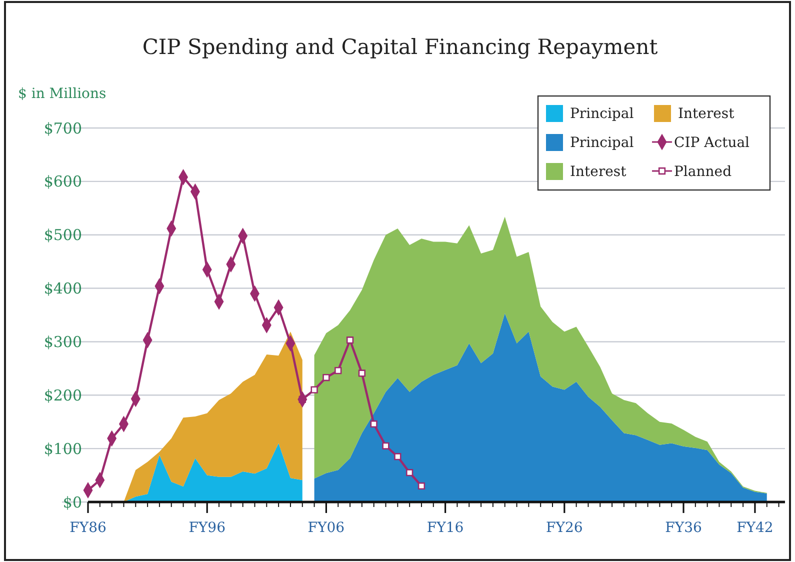  What do you see at coordinates (564, 528) in the screenshot?
I see `x-tick-label: FY26` at bounding box center [564, 528].